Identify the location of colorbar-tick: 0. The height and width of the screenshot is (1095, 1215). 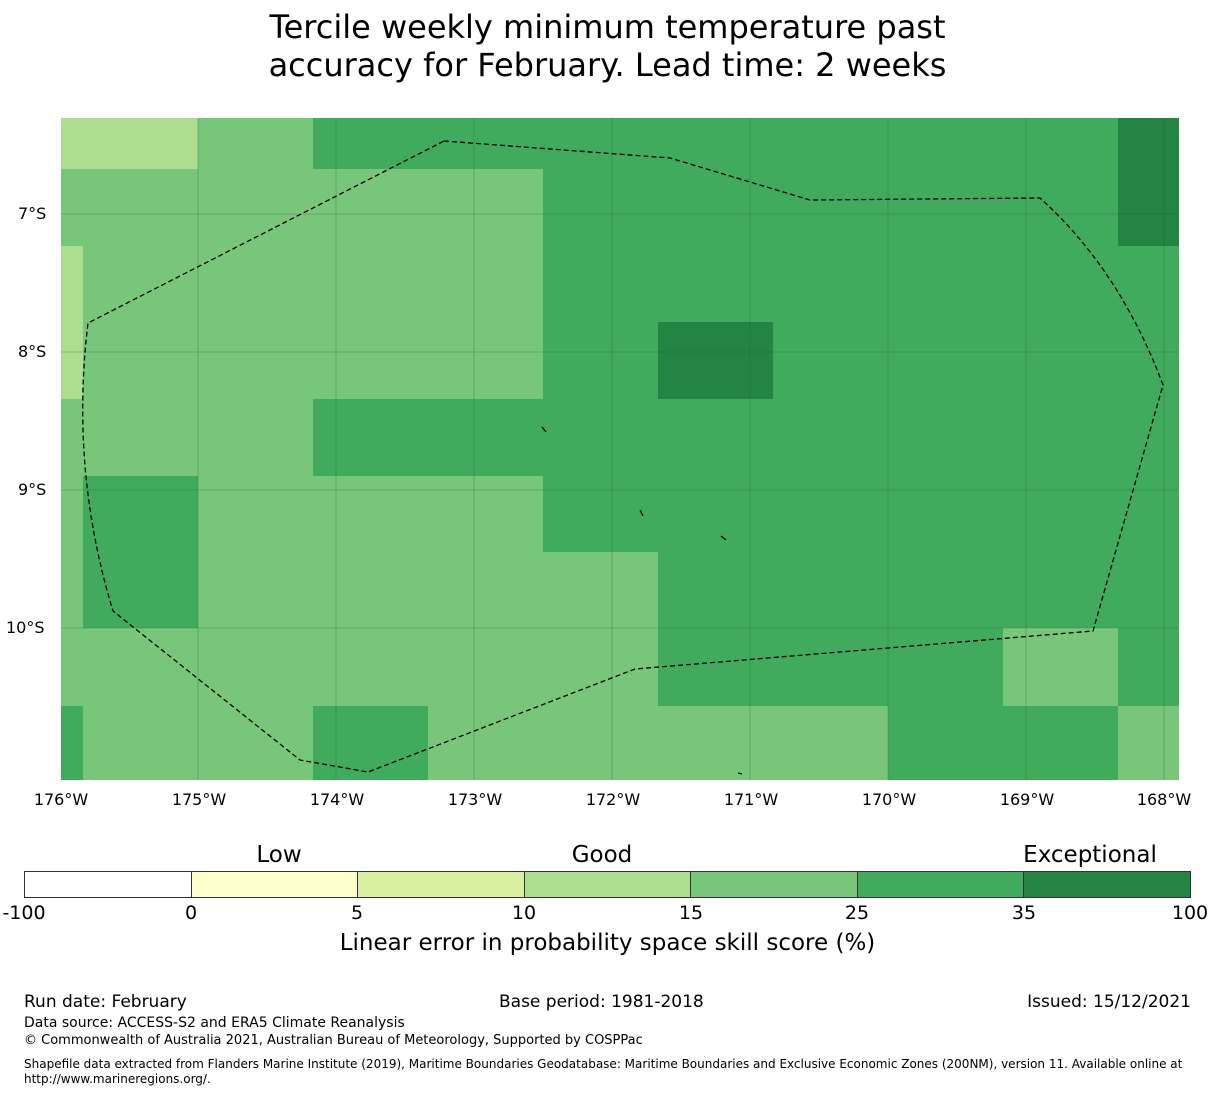
(191, 913).